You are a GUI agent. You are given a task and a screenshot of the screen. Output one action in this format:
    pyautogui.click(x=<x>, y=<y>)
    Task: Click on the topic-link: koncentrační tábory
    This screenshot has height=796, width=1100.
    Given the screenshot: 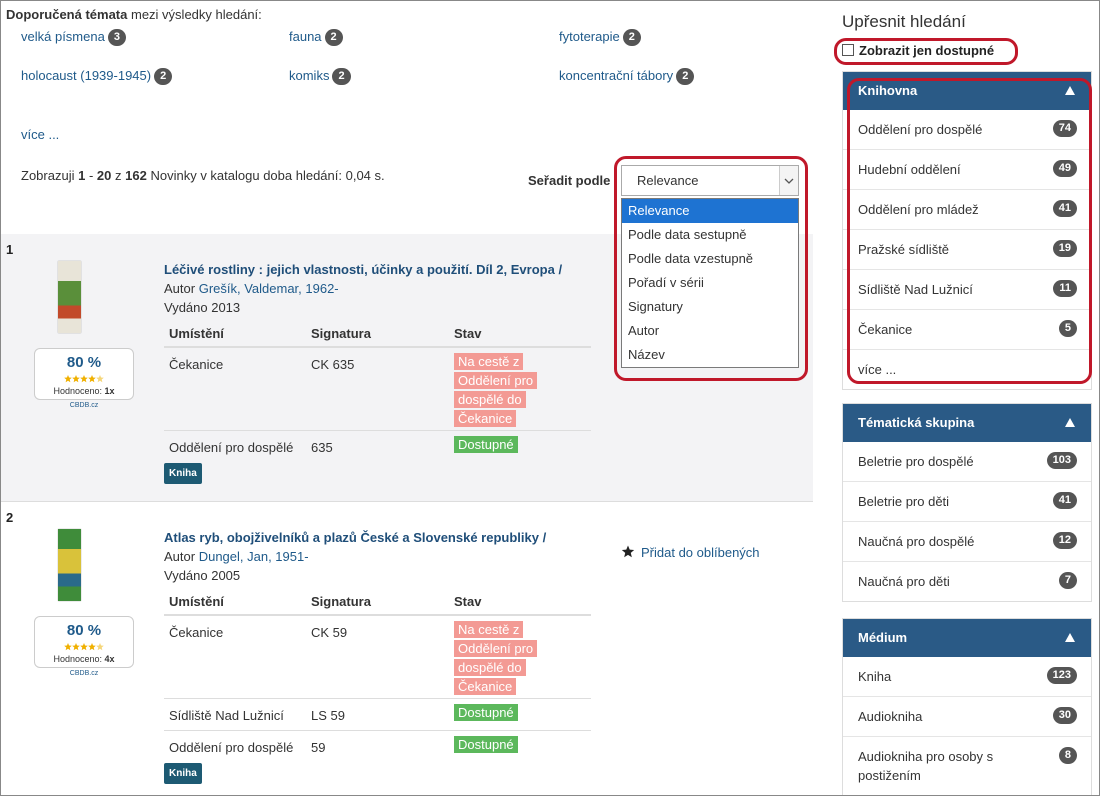 What is the action you would take?
    pyautogui.click(x=616, y=75)
    